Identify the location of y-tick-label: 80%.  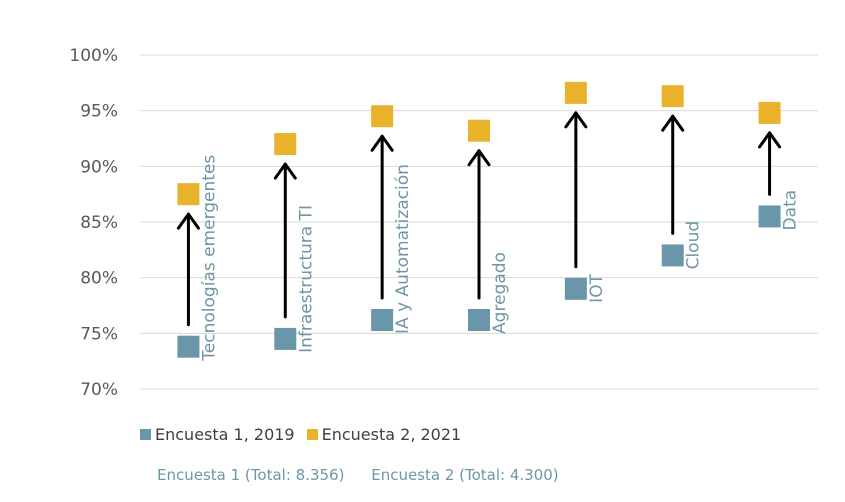
(99, 279).